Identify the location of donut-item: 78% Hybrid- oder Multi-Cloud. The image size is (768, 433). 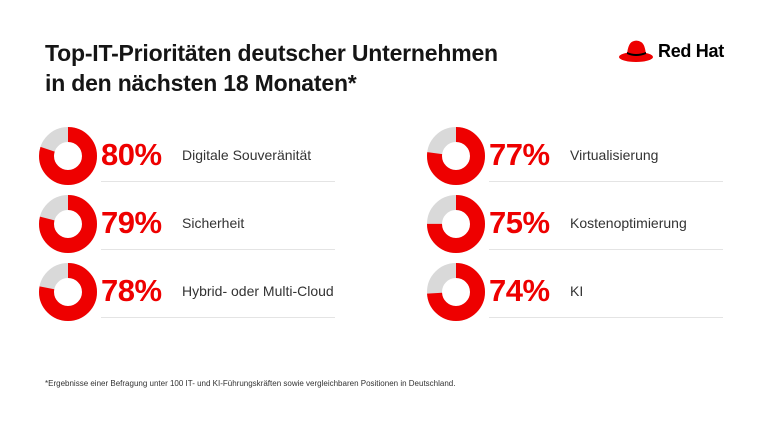
(189, 293).